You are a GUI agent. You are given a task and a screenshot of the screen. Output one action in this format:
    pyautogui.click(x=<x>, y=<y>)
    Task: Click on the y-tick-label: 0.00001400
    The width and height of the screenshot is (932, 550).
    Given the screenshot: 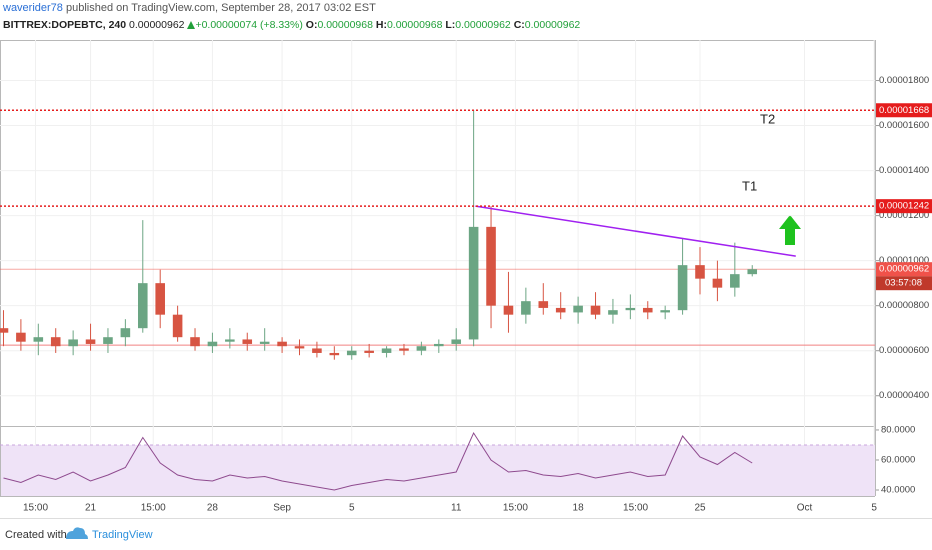 What is the action you would take?
    pyautogui.click(x=904, y=170)
    